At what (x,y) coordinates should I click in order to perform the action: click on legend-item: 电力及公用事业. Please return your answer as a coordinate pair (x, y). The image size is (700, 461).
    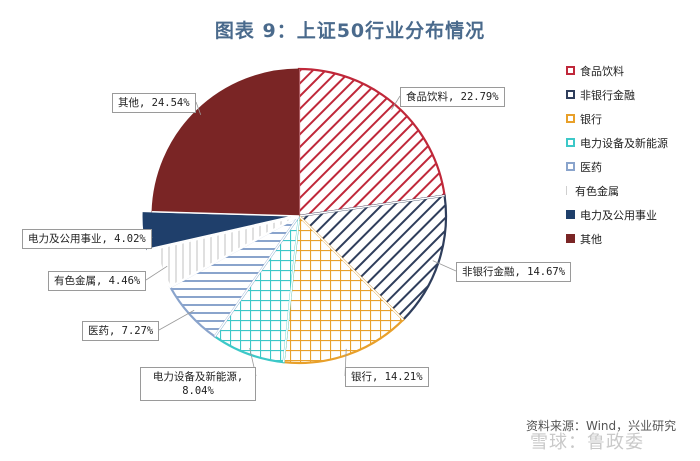
    Looking at the image, I should click on (617, 214).